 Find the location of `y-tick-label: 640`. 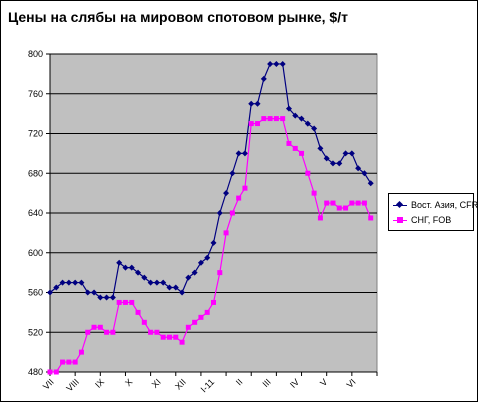

y-tick-label: 640 is located at coordinates (35, 213).